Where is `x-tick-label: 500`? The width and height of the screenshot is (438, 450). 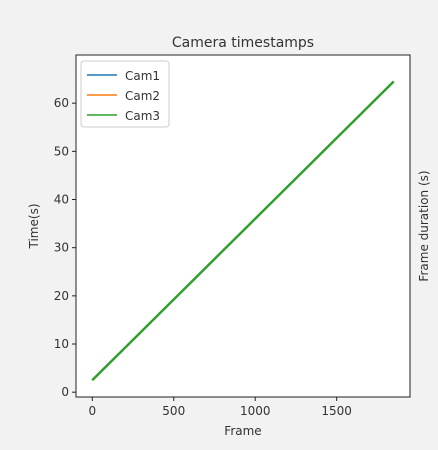 x-tick-label: 500 is located at coordinates (173, 411).